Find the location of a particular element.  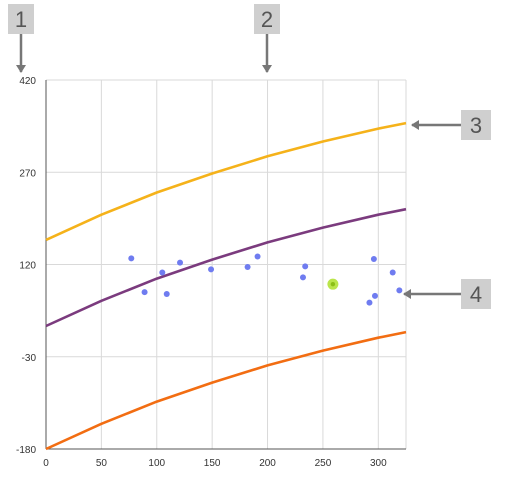

callout-label: 4 is located at coordinates (476, 294).